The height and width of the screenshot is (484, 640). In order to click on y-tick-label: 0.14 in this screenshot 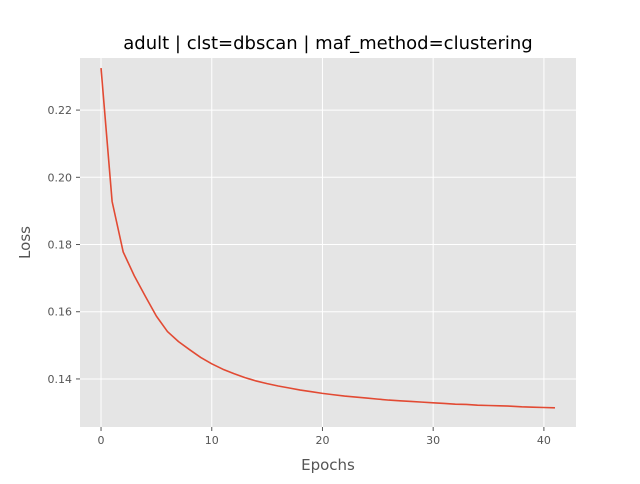, I will do `click(60, 379)`.